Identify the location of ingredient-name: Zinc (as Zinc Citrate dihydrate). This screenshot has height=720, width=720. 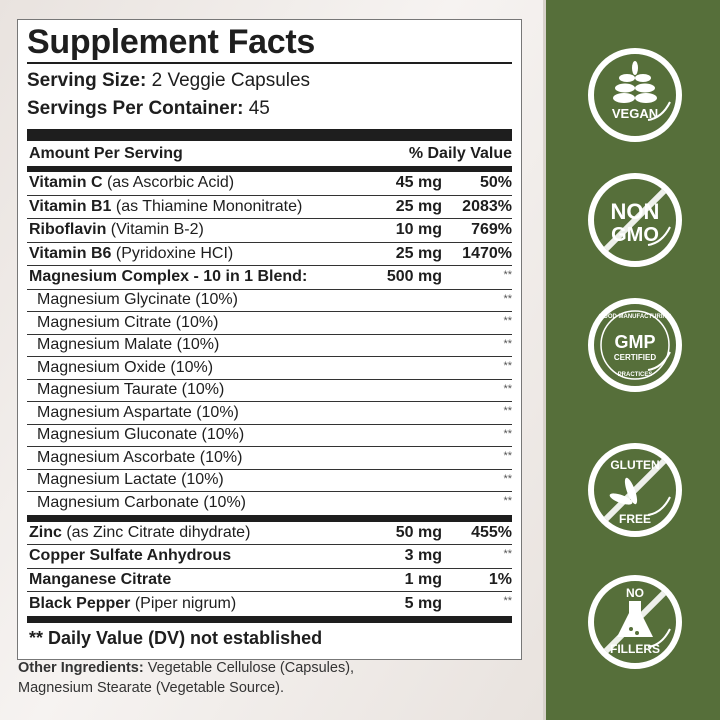
(140, 532).